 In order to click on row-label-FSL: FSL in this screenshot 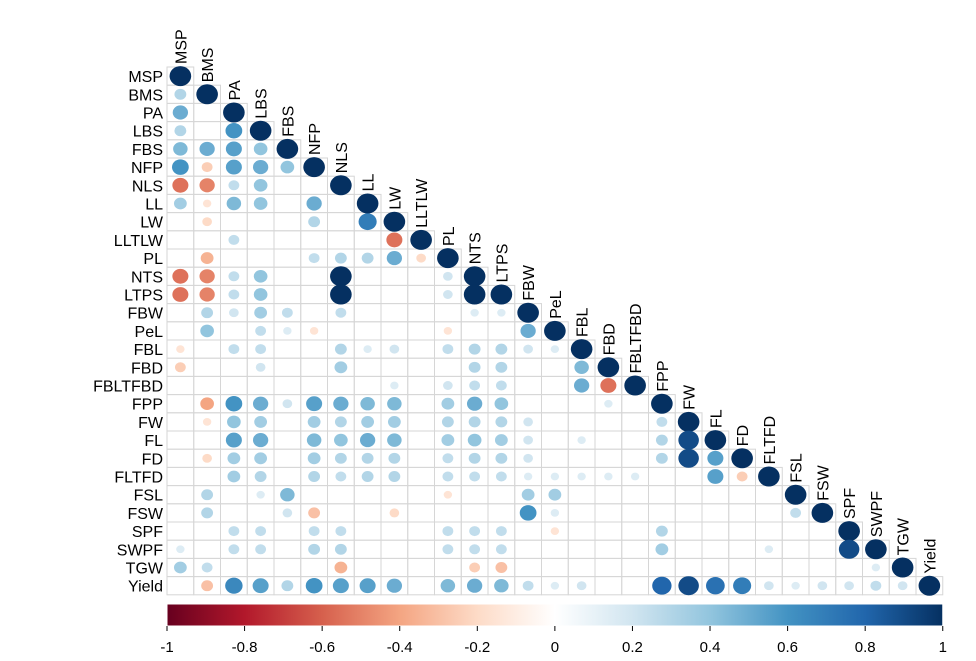, I will do `click(148, 496)`.